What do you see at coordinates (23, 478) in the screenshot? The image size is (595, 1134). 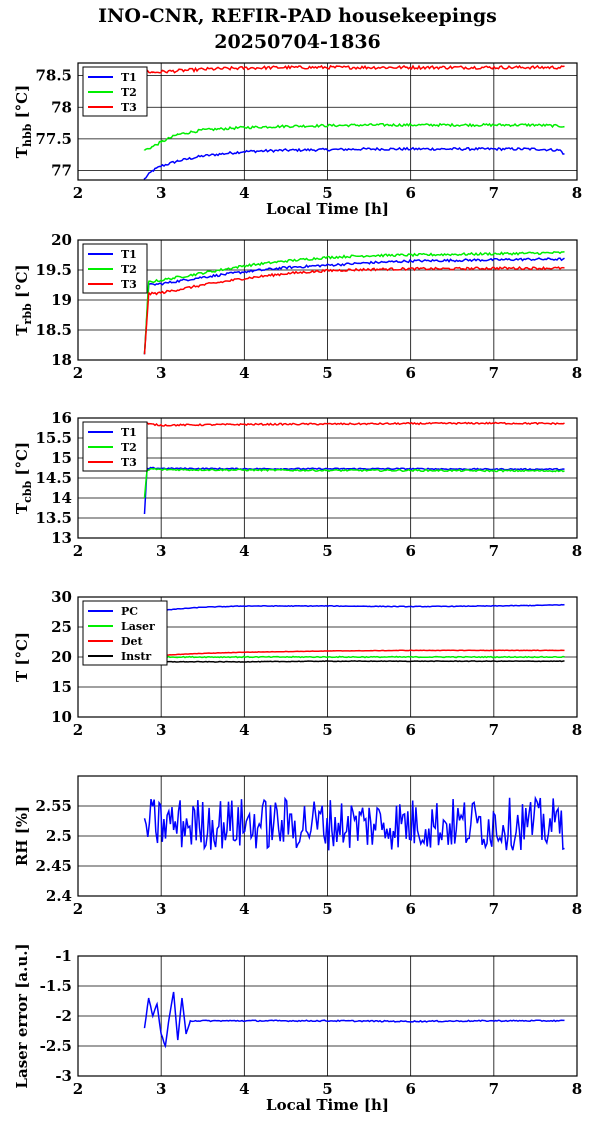 I see `y-axis-label: Tcbb [°C]` at bounding box center [23, 478].